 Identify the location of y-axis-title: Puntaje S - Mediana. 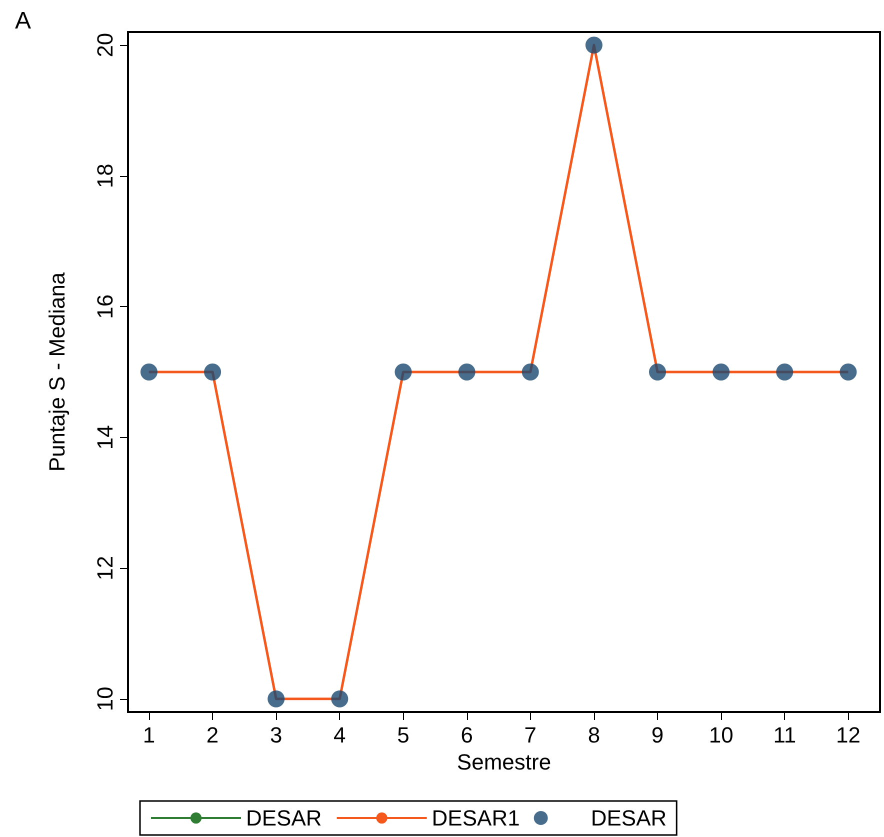
(57, 372).